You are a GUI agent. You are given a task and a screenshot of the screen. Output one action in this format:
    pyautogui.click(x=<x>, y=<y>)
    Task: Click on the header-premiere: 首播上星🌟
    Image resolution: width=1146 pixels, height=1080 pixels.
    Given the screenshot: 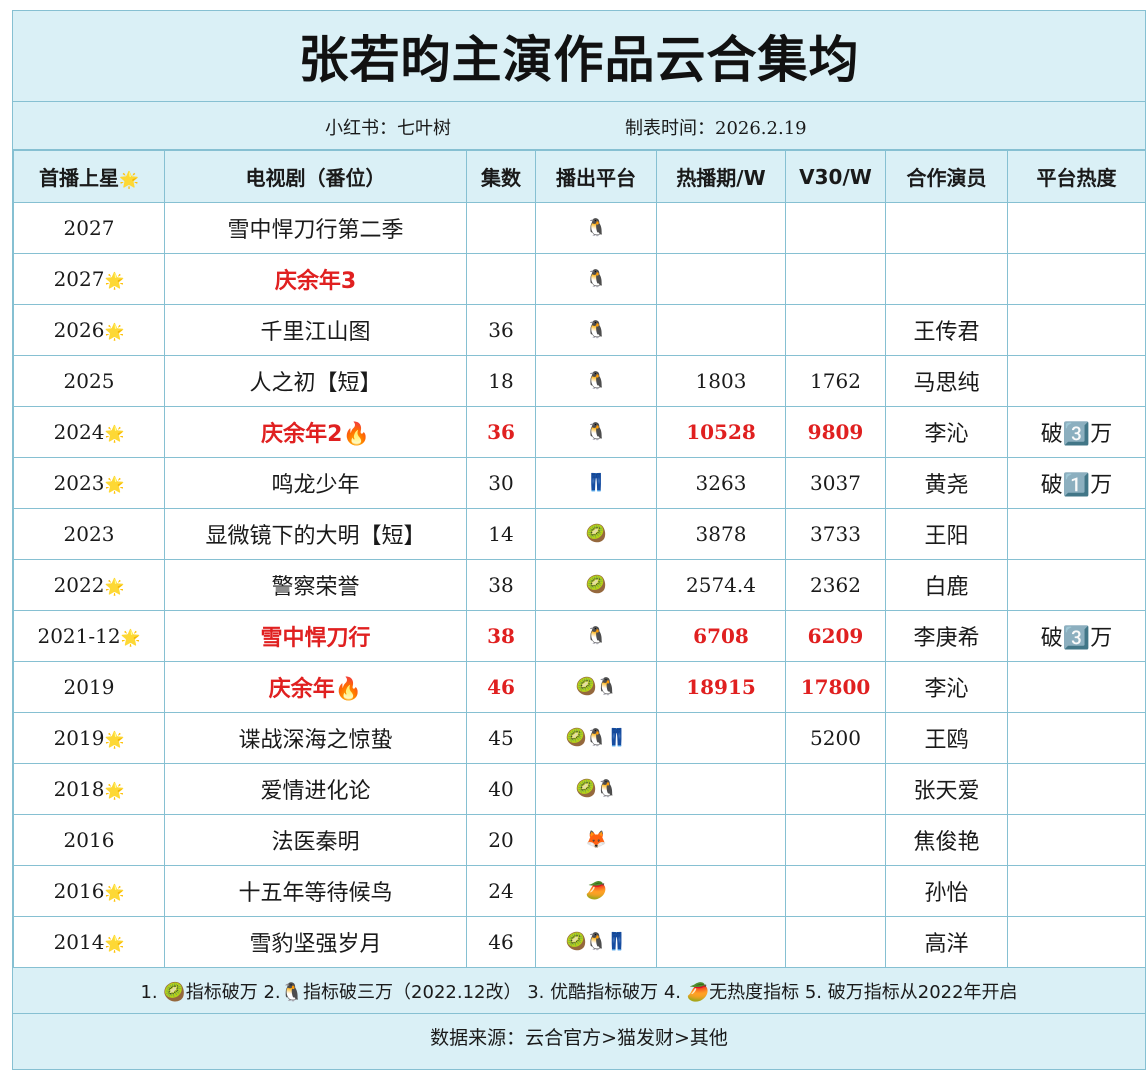 What is the action you would take?
    pyautogui.click(x=89, y=176)
    